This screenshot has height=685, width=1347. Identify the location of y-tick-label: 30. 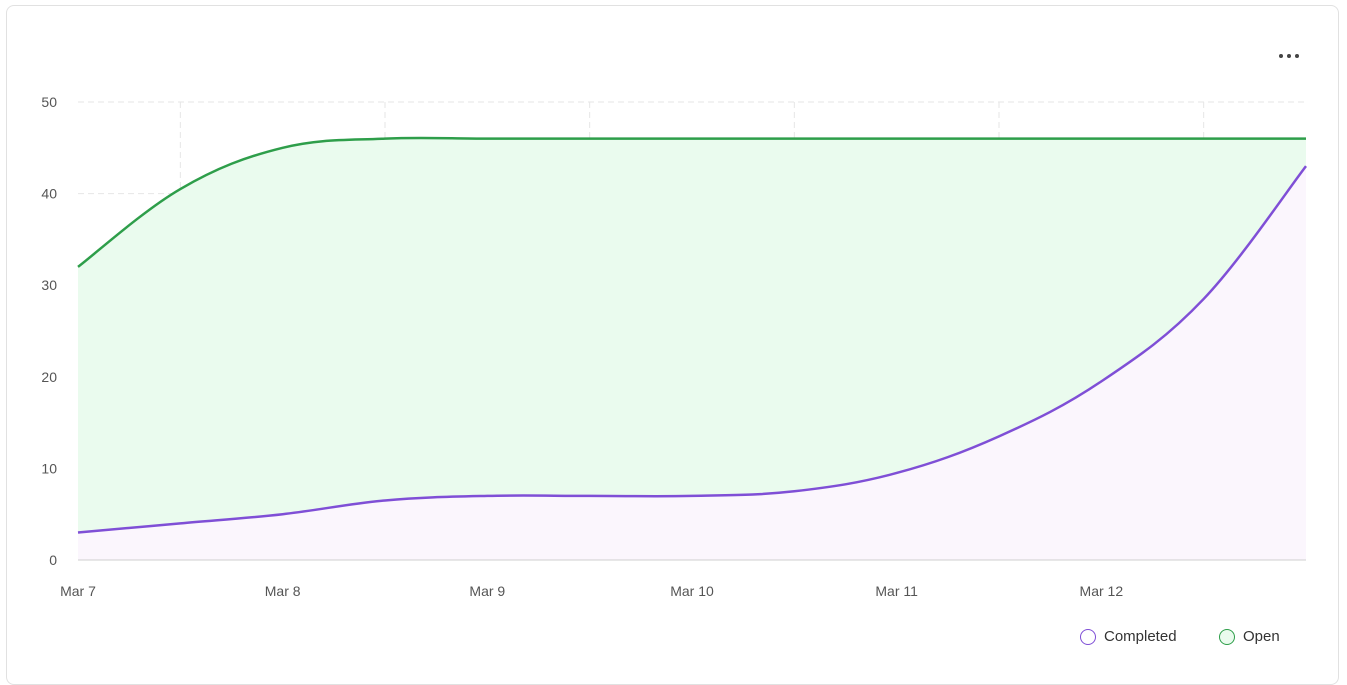
(49, 285).